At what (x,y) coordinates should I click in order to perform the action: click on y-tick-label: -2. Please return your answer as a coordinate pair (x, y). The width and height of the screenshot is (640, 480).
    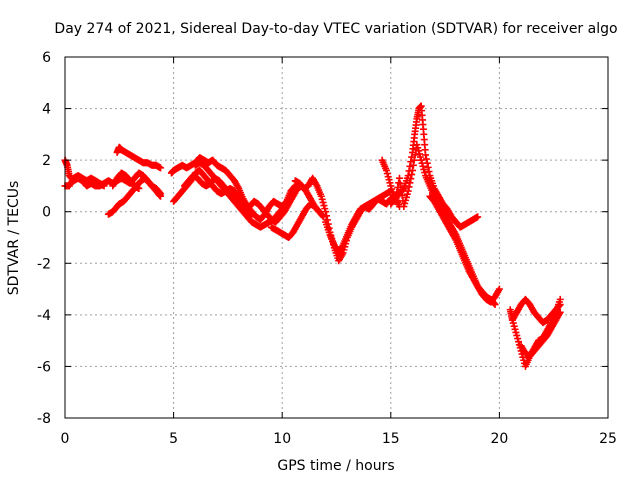
    Looking at the image, I should click on (44, 264).